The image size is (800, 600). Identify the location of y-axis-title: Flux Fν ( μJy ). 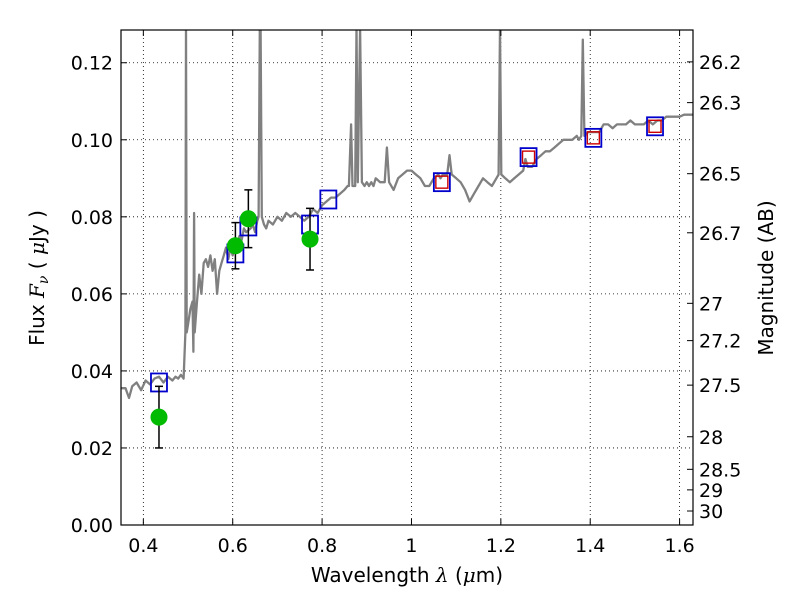
(38, 278).